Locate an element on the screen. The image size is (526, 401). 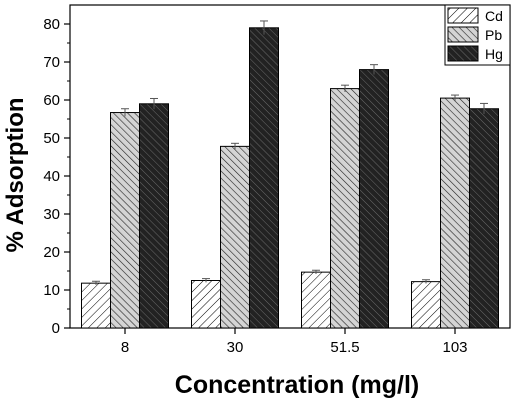
x-tick-label: 8 is located at coordinates (125, 347).